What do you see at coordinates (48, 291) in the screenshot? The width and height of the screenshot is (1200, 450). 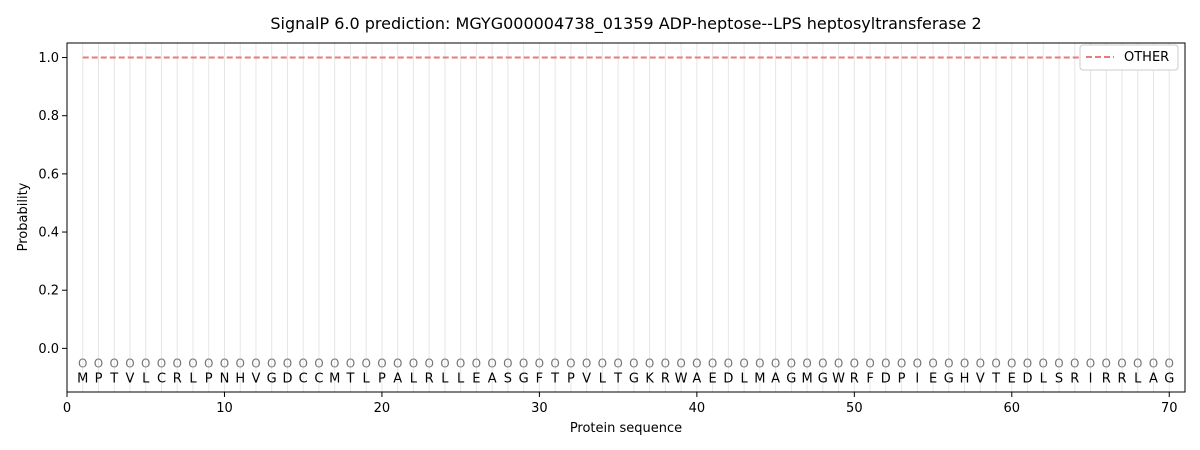 I see `y-tick-label: 0.2` at bounding box center [48, 291].